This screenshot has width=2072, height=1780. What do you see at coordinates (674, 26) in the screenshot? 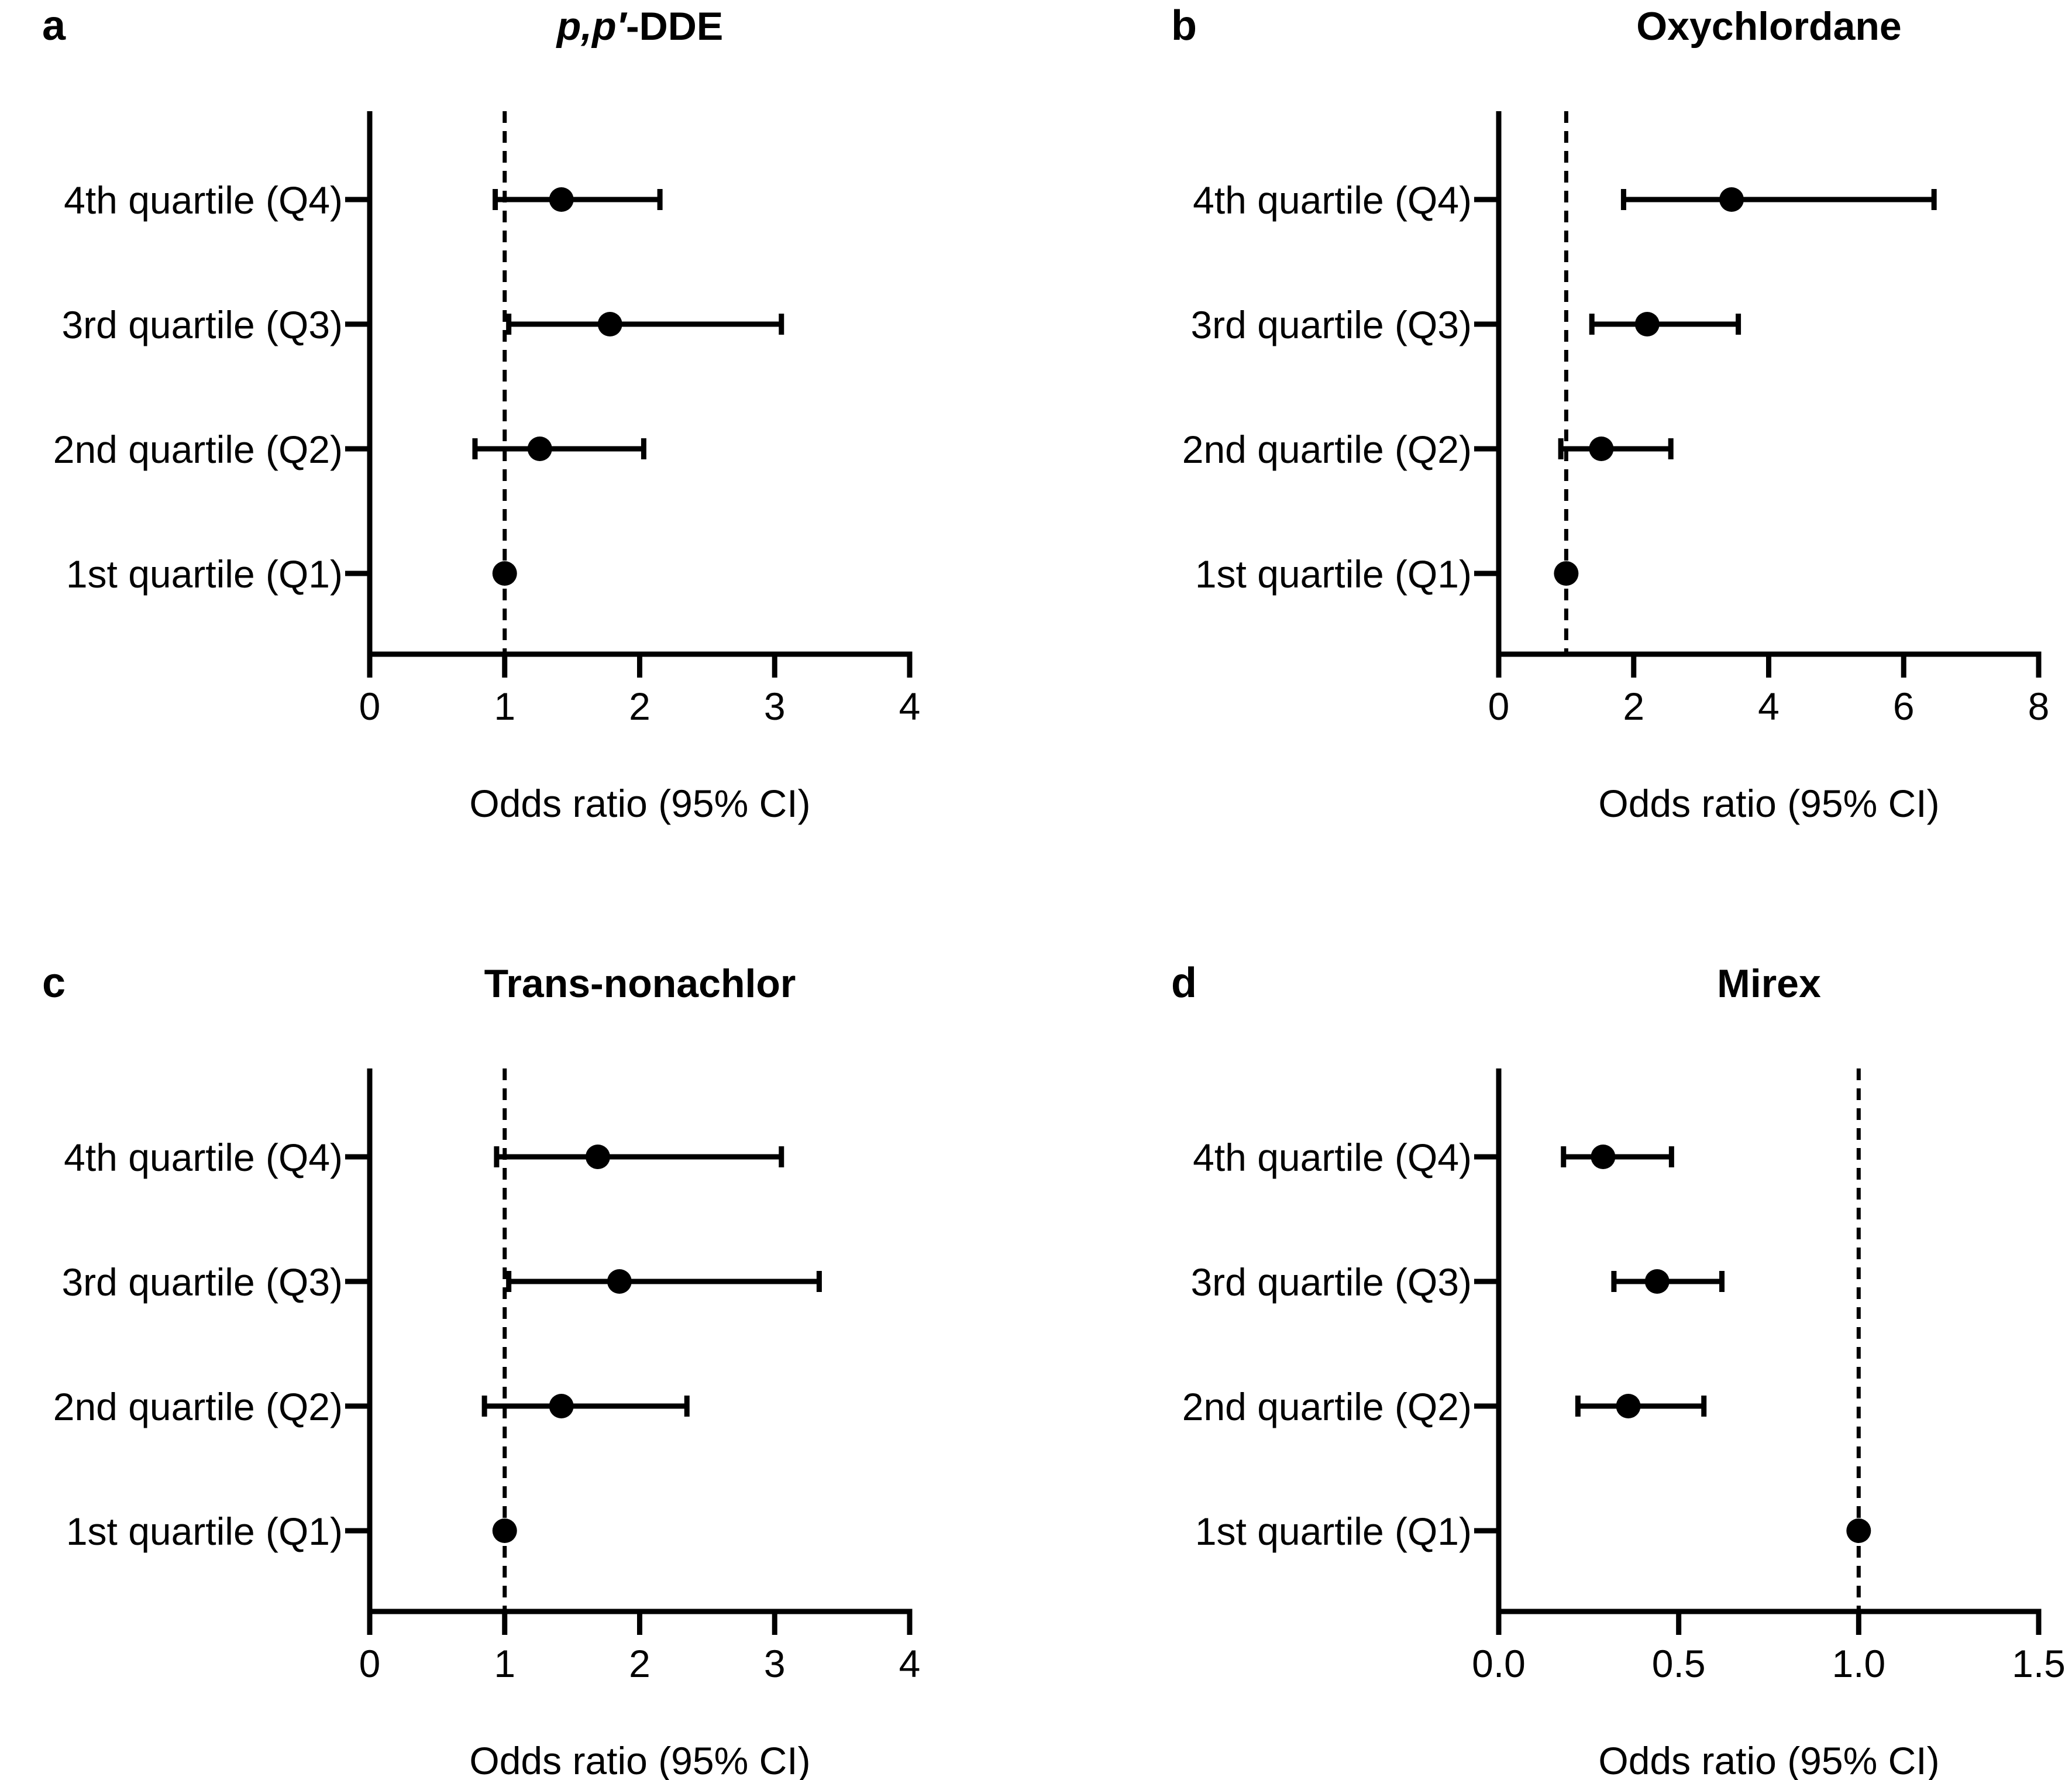
I see `title-segment: -DDE` at bounding box center [674, 26].